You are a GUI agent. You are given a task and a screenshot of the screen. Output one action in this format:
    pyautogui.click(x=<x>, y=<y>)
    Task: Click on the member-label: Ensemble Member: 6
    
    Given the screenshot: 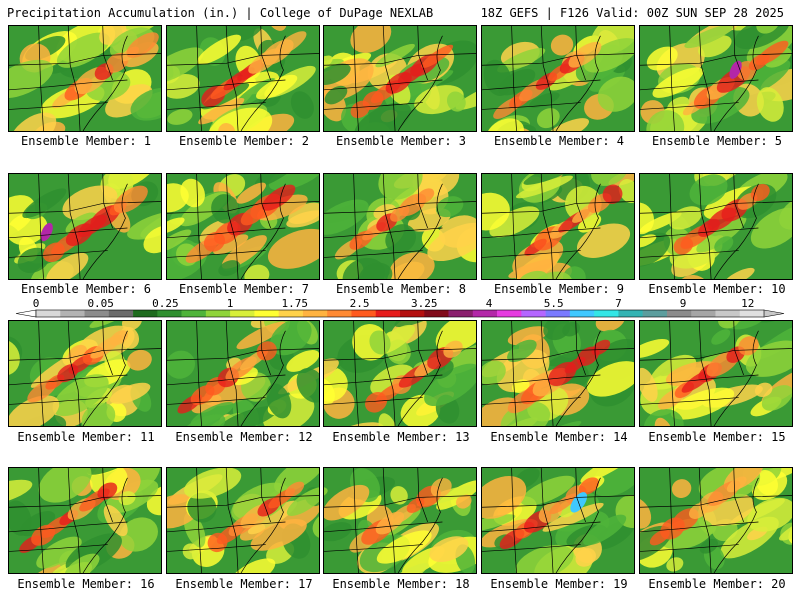 What is the action you would take?
    pyautogui.click(x=86, y=289)
    